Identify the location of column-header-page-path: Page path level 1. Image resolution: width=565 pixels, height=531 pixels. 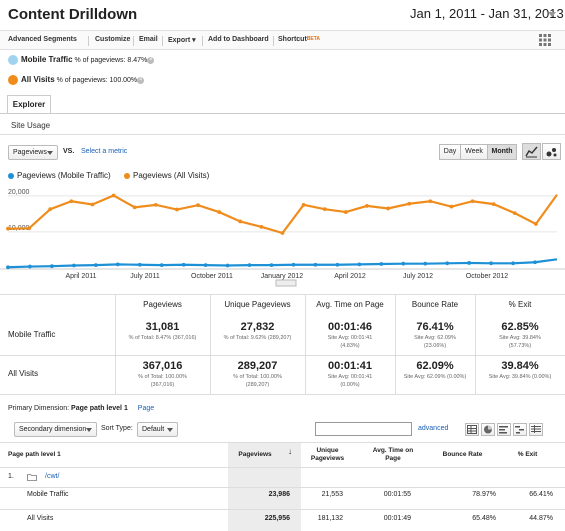
(34, 454).